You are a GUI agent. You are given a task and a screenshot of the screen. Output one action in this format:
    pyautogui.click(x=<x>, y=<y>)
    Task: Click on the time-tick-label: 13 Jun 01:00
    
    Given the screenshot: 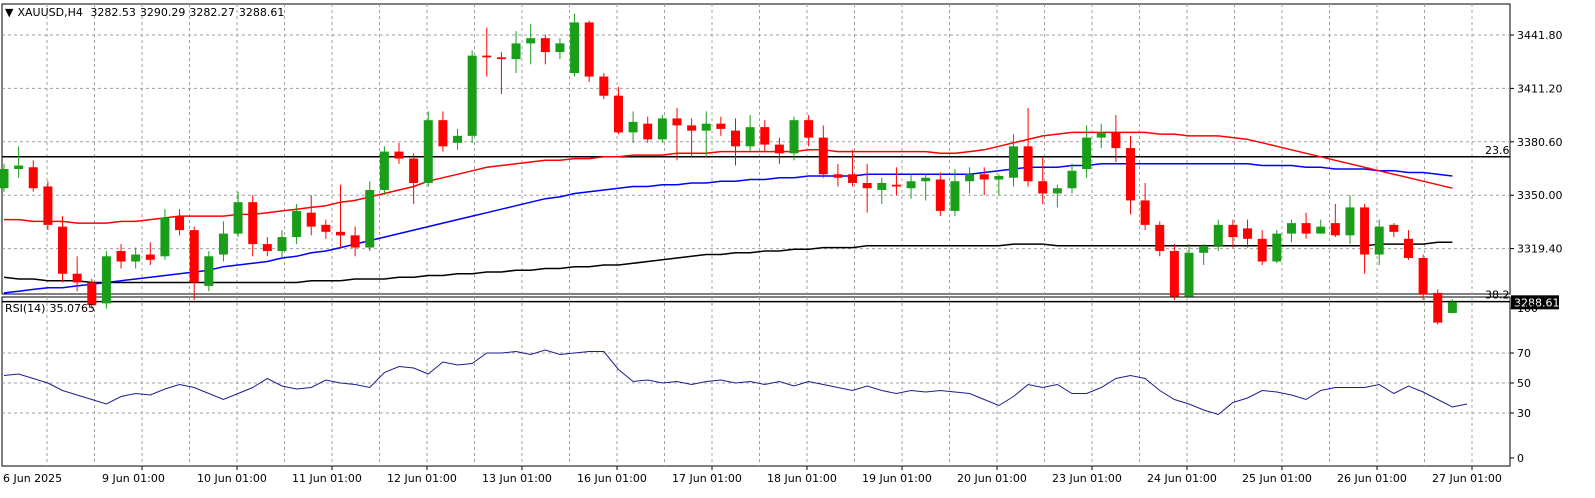 What is the action you would take?
    pyautogui.click(x=517, y=478)
    